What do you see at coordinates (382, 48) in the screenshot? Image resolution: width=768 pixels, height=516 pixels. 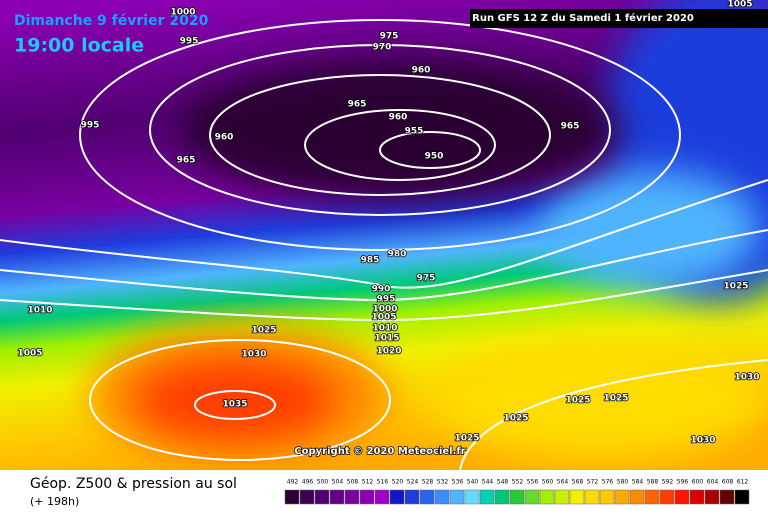 I see `isobar-label: 970` at bounding box center [382, 48].